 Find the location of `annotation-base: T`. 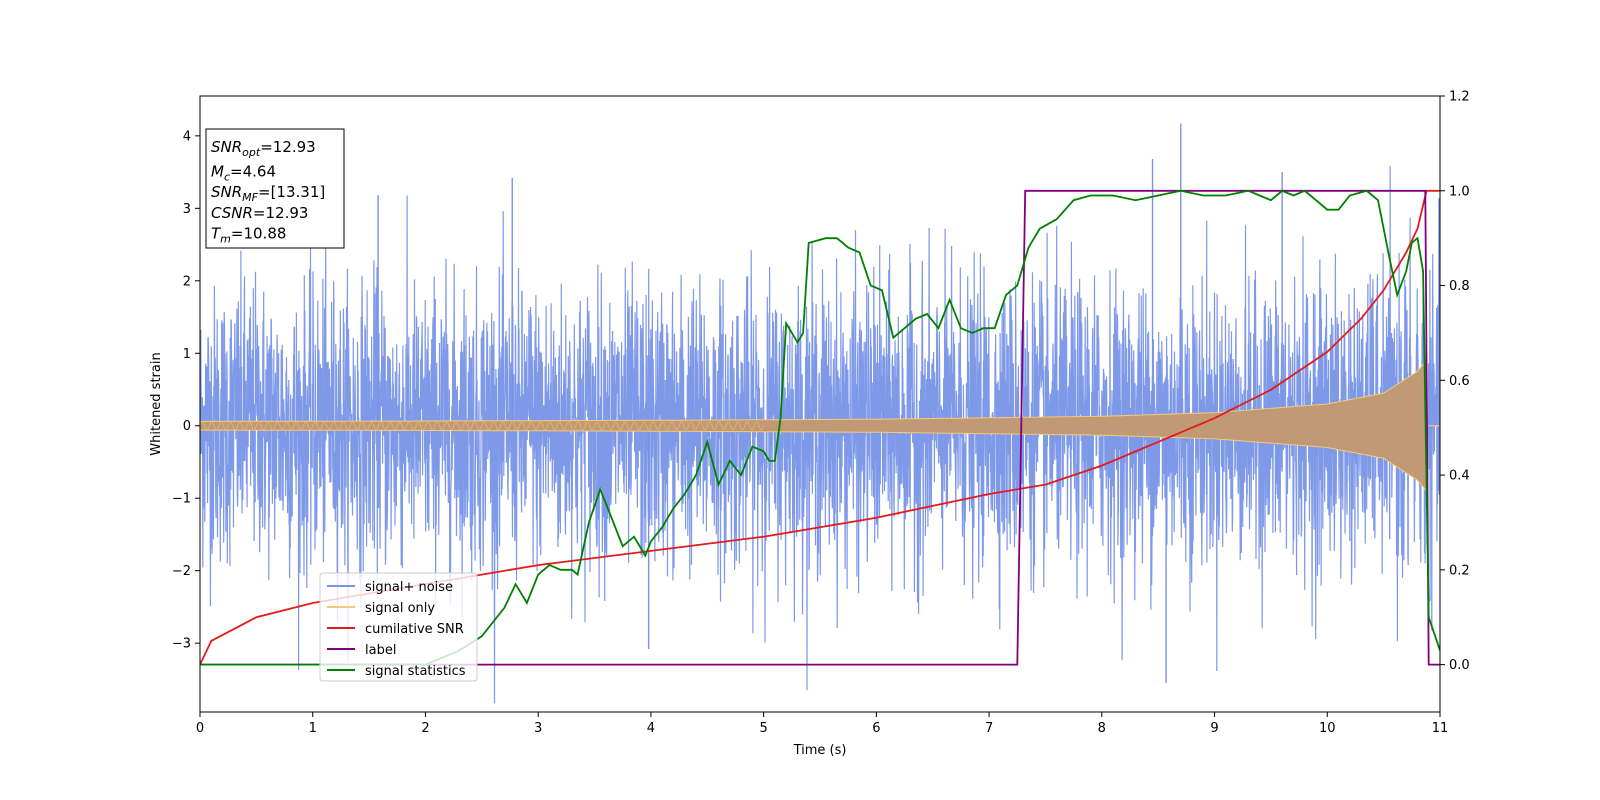

annotation-base: T is located at coordinates (216, 233).